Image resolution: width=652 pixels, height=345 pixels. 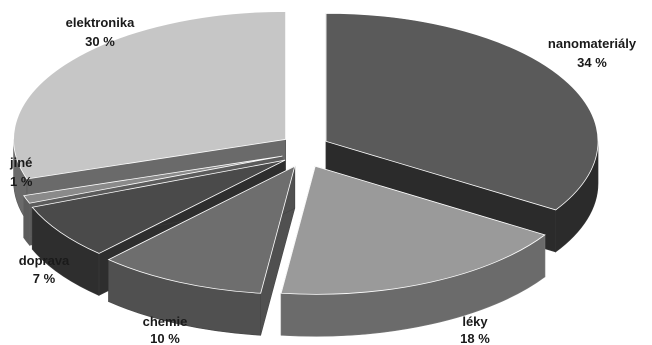 What do you see at coordinates (158, 206) in the screenshot?
I see `slice-doprava-top` at bounding box center [158, 206].